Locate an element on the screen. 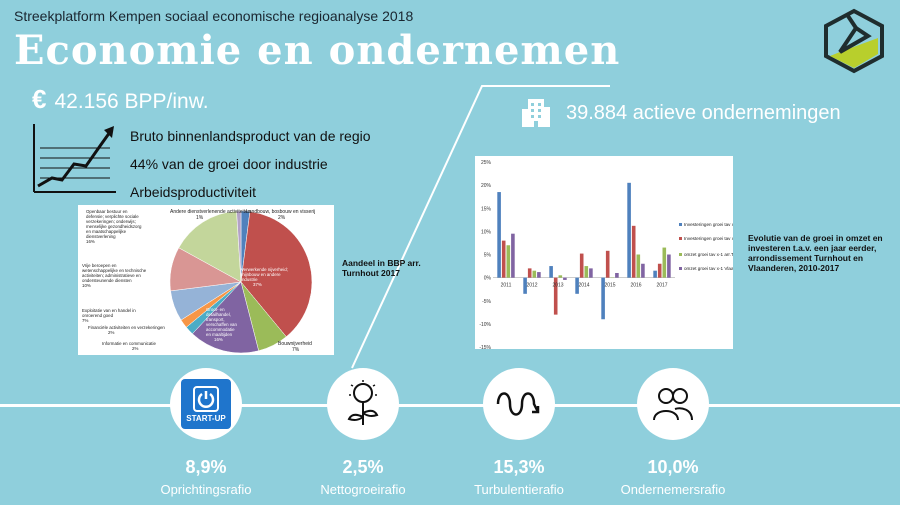 This screenshot has width=900, height=505. startup-circle: START-UP is located at coordinates (206, 404).